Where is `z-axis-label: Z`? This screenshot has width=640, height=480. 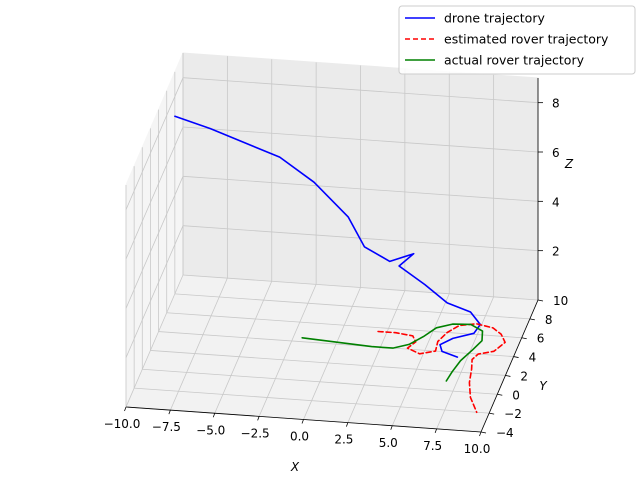
z-axis-label: Z is located at coordinates (569, 164).